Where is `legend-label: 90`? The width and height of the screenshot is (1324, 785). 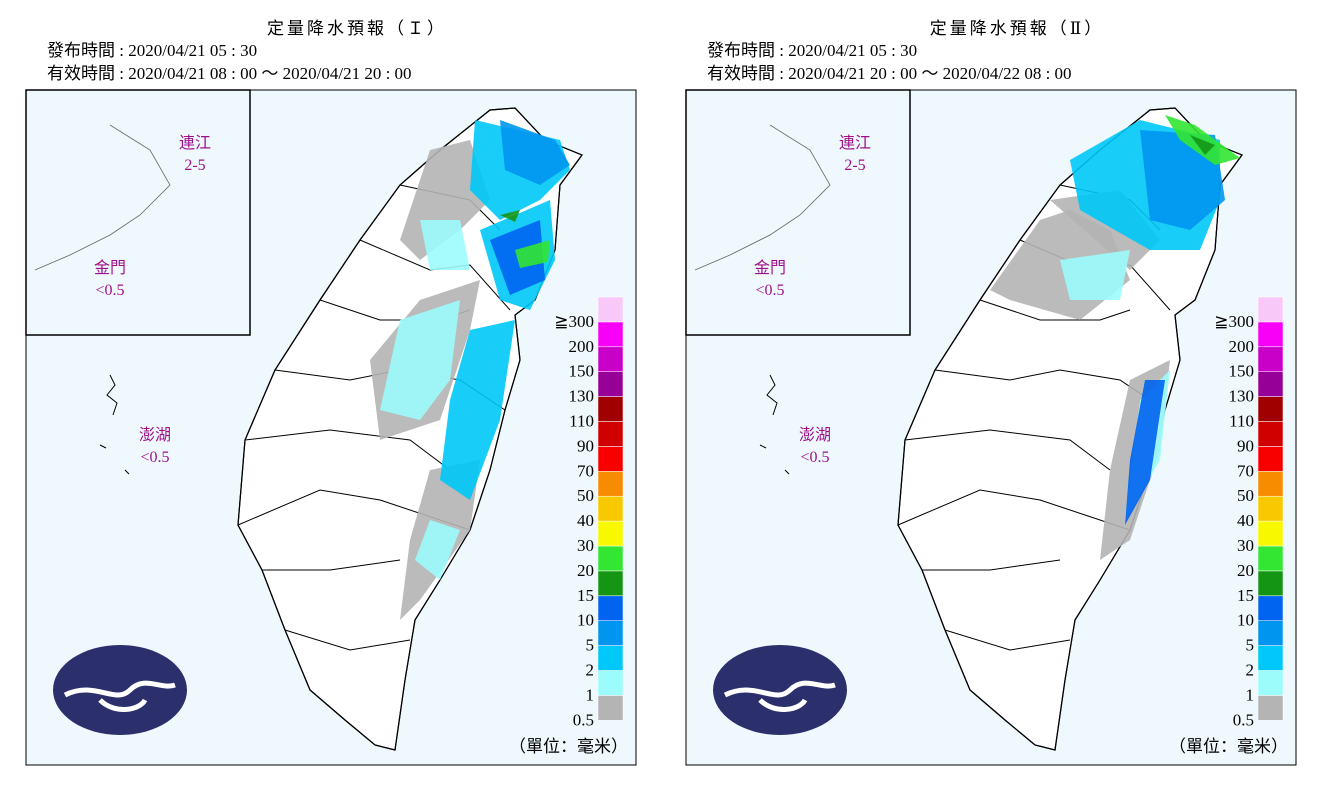
legend-label: 90 is located at coordinates (1245, 445).